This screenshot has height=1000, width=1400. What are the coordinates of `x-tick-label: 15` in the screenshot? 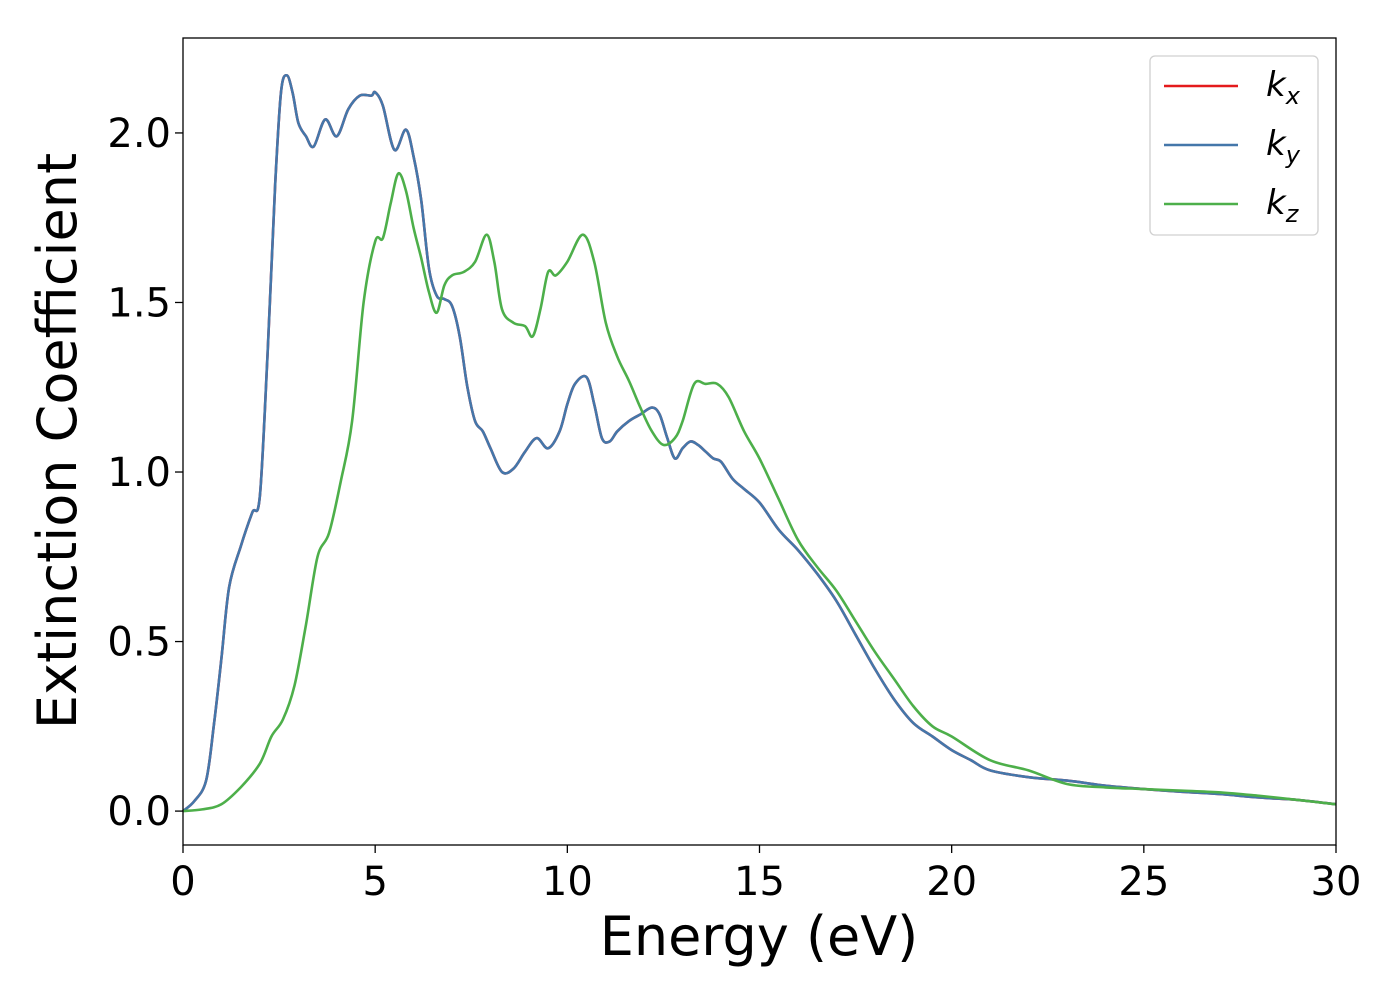 It's located at (759, 882).